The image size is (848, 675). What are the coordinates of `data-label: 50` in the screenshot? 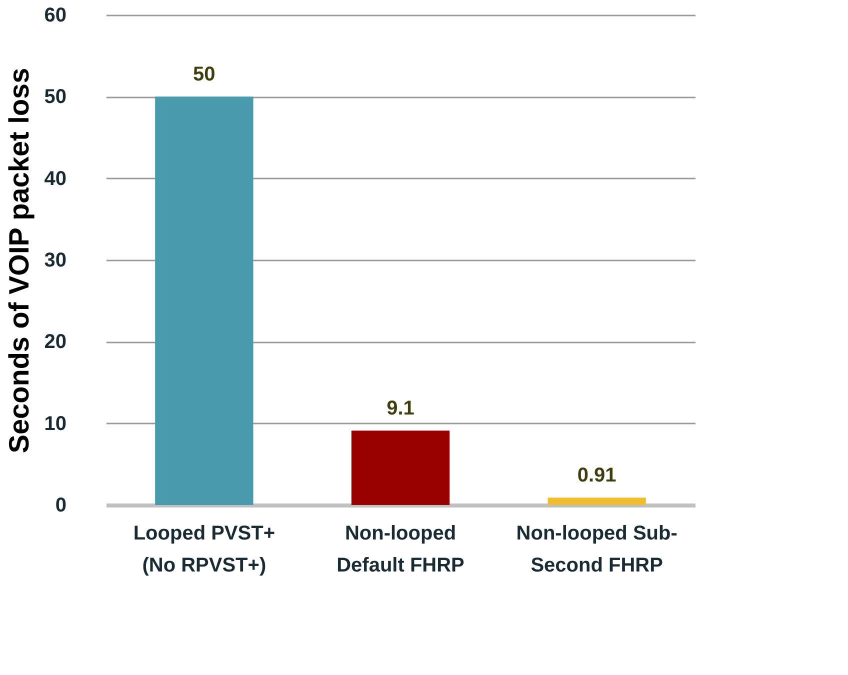 It's located at (204, 75).